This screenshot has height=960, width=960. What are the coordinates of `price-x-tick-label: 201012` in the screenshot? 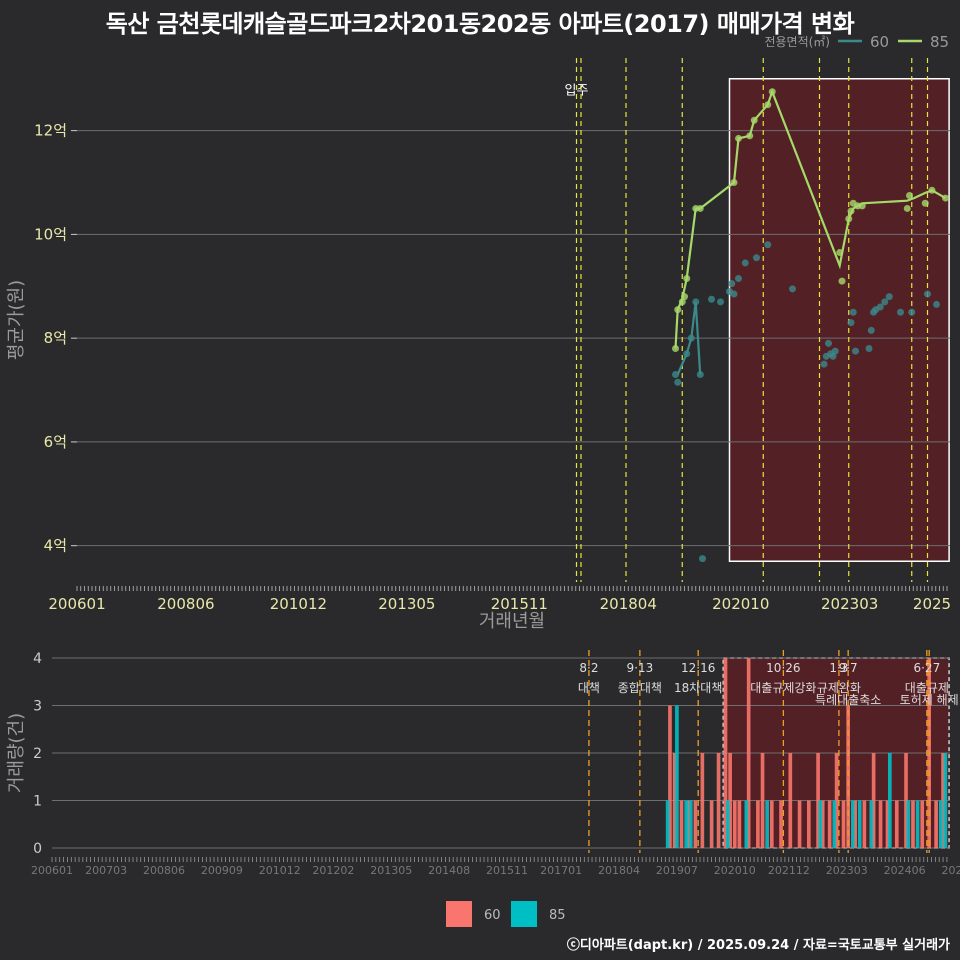 It's located at (298, 604).